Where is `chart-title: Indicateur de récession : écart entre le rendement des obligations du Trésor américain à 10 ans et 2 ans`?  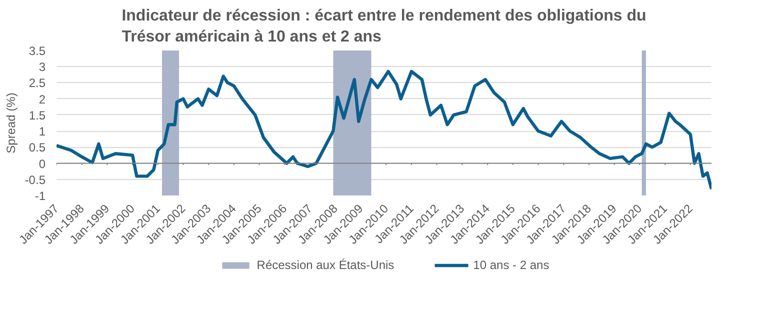
chart-title: Indicateur de récession : écart entre le rendement des obligations du Trésor américain à 10 ans et 2 ans is located at coordinates (384, 26).